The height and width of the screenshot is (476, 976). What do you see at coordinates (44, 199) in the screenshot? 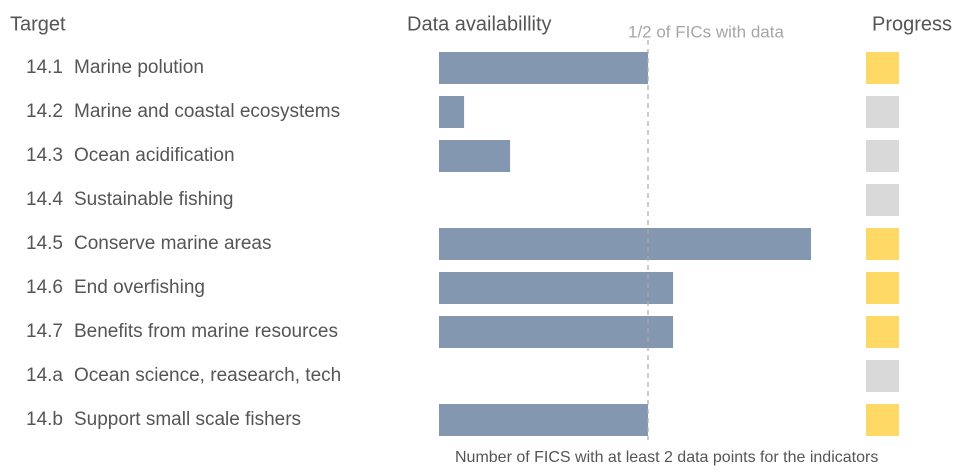
I see `target-code: 14.4` at bounding box center [44, 199].